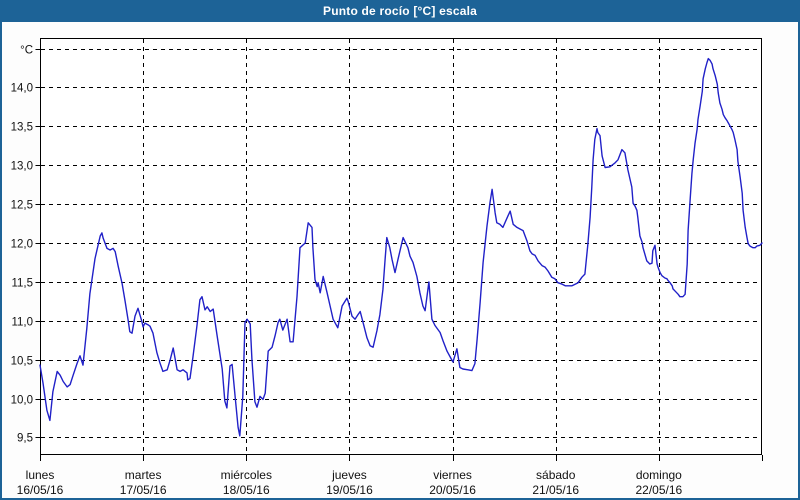  Describe the element at coordinates (349, 490) in the screenshot. I see `x-axis-date-label: 19/05/16` at that location.